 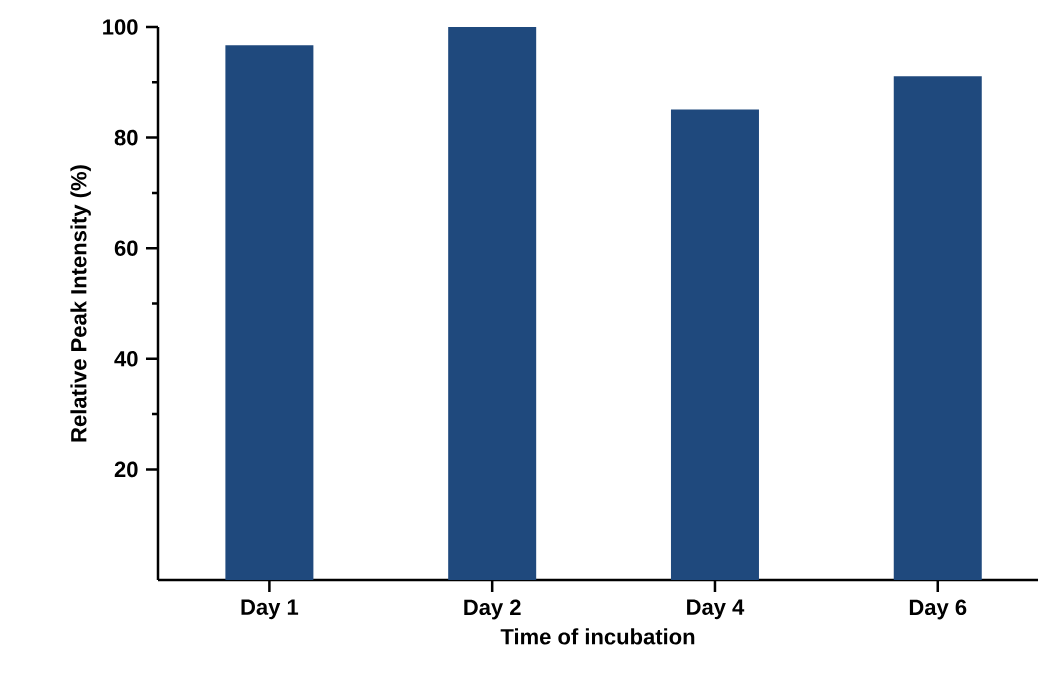 I want to click on y-tick-label: 40, so click(x=126, y=359).